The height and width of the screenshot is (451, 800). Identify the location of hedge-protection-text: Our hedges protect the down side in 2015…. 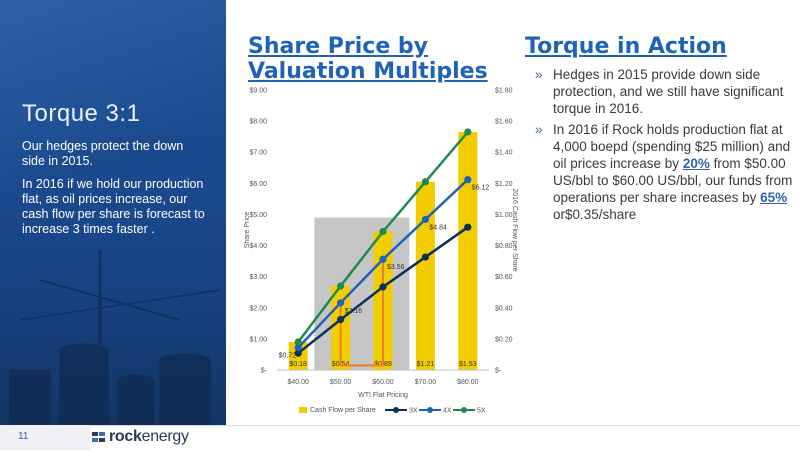
(103, 153).